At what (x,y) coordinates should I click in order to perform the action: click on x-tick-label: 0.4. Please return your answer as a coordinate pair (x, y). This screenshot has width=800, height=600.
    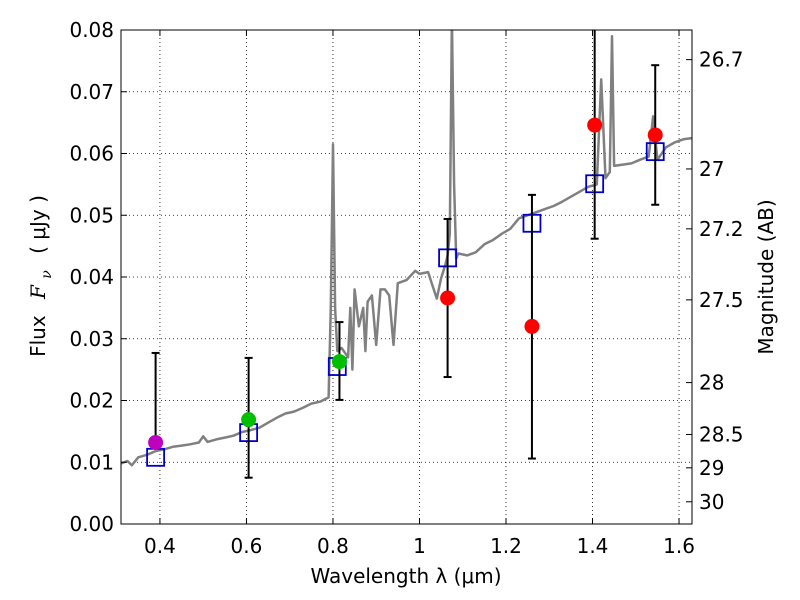
    Looking at the image, I should click on (160, 546).